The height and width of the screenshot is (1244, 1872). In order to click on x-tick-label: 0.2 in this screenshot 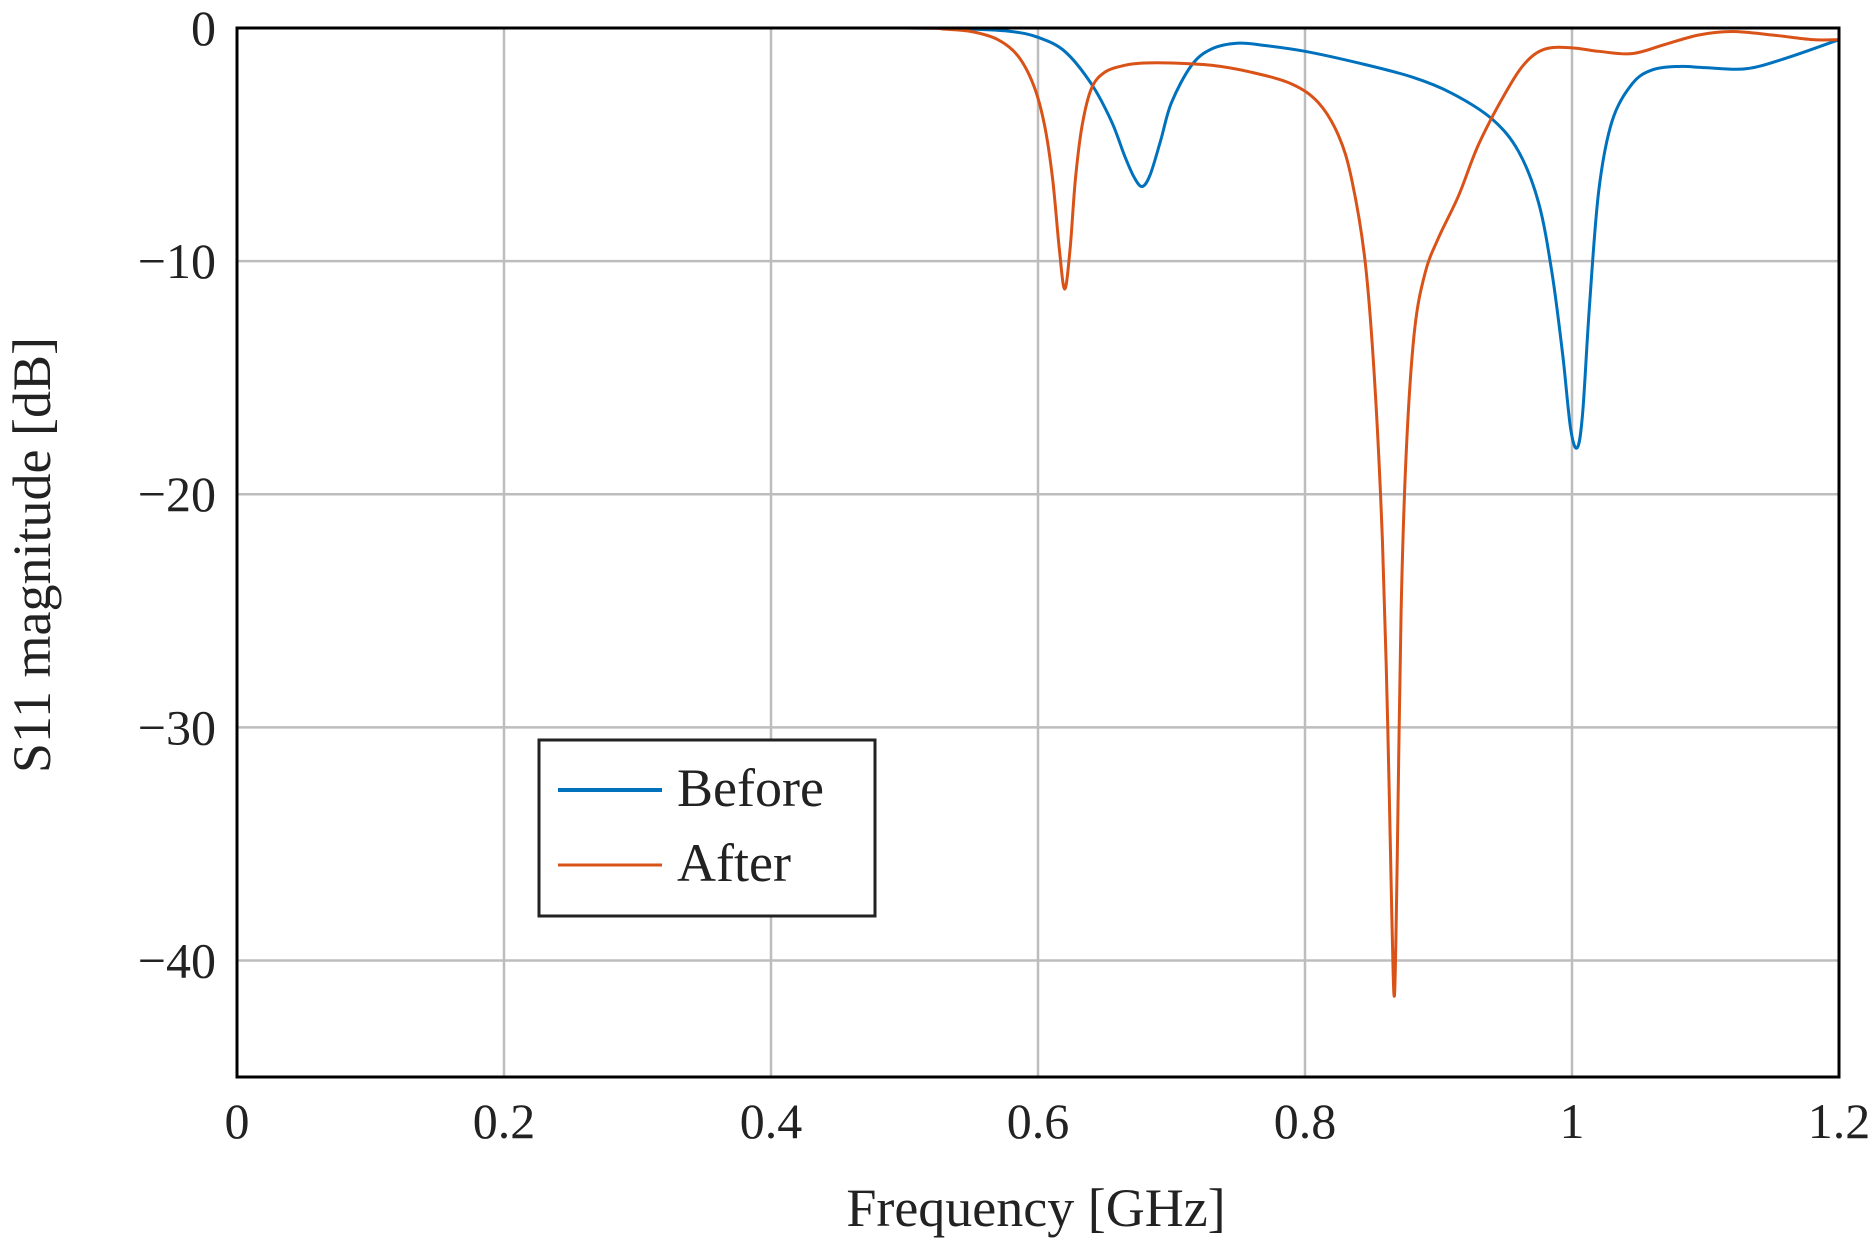, I will do `click(504, 1121)`.